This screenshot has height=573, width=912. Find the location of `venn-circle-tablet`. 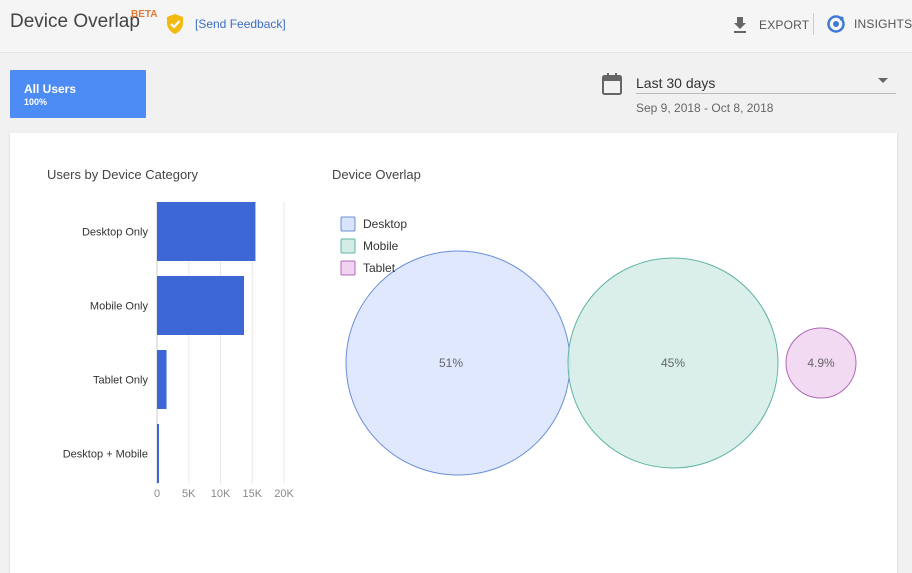

venn-circle-tablet is located at coordinates (821, 363).